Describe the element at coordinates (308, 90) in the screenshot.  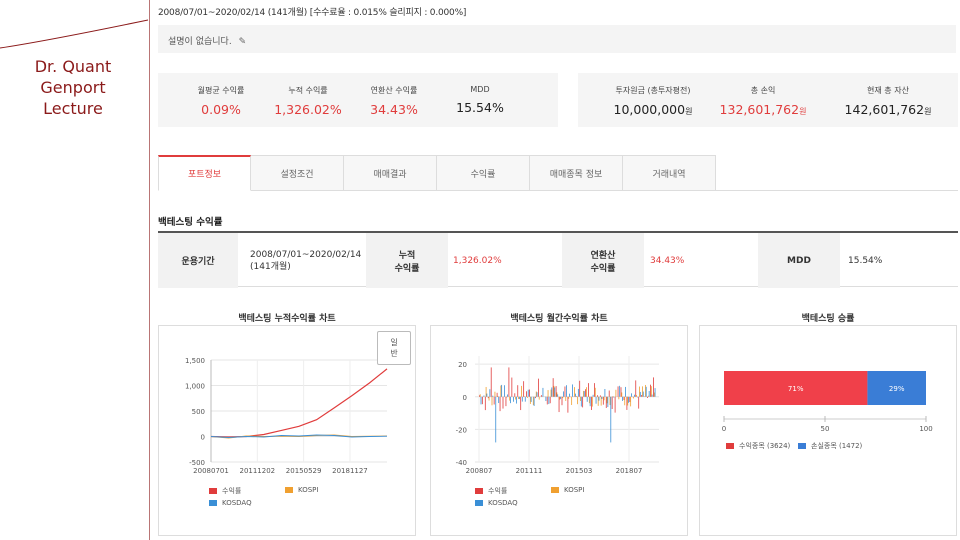
I see `stat-label: 누적 수익률` at that location.